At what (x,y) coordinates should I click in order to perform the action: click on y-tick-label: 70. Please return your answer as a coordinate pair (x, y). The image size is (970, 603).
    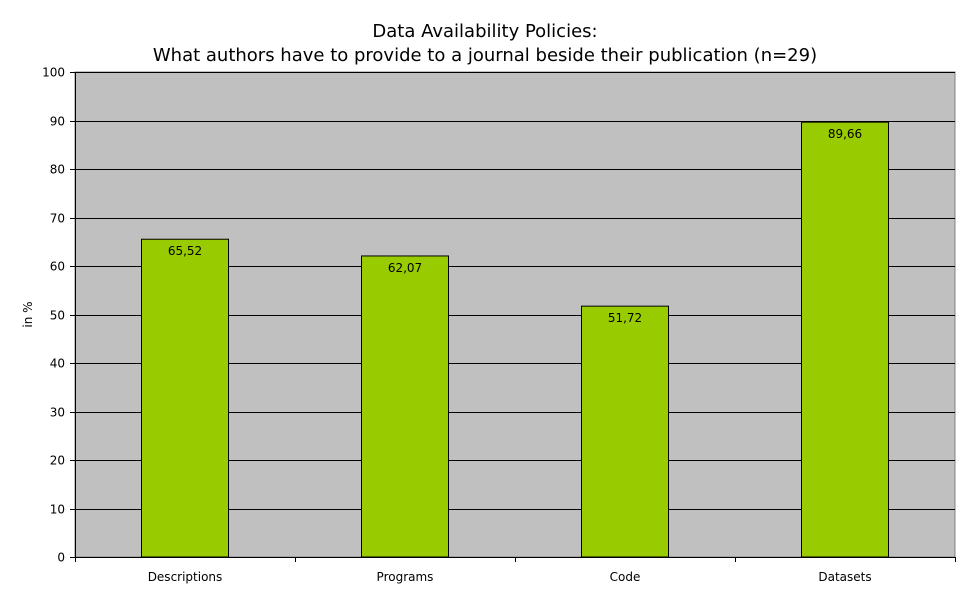
    Looking at the image, I should click on (57, 219).